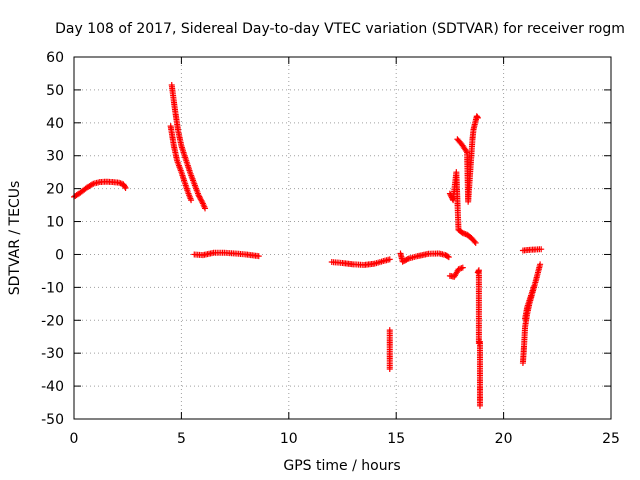  Describe the element at coordinates (55, 190) in the screenshot. I see `y-tick-label: 20` at that location.